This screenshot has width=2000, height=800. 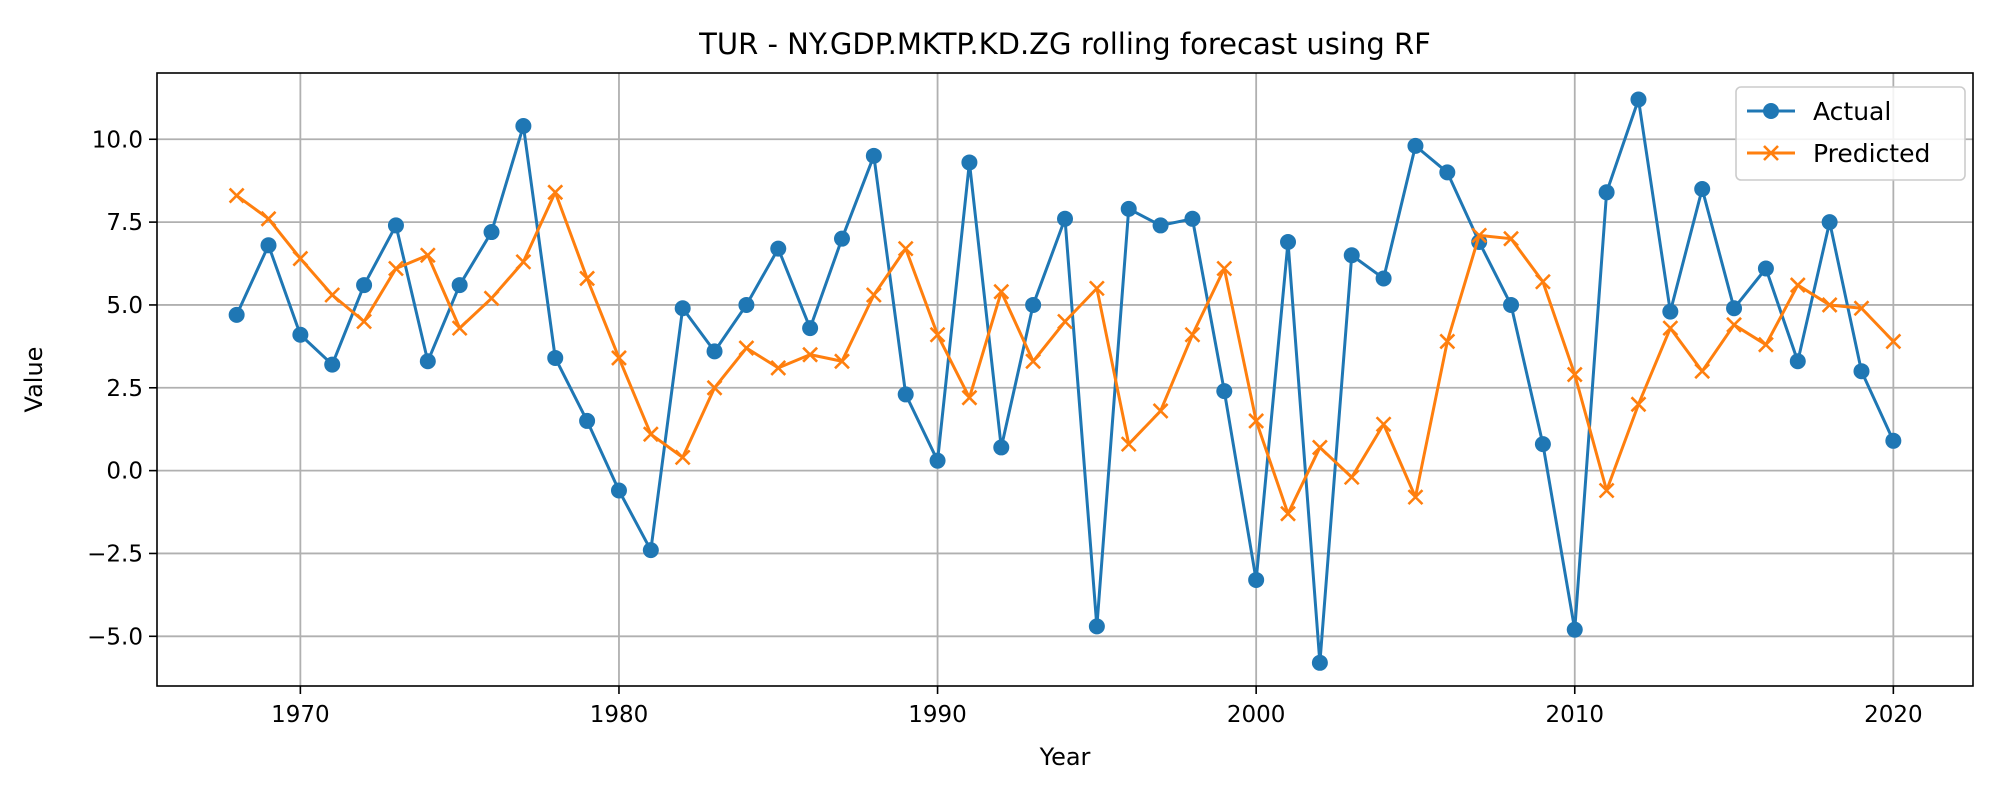 What do you see at coordinates (117, 140) in the screenshot?
I see `y-tick-label: 10.0` at bounding box center [117, 140].